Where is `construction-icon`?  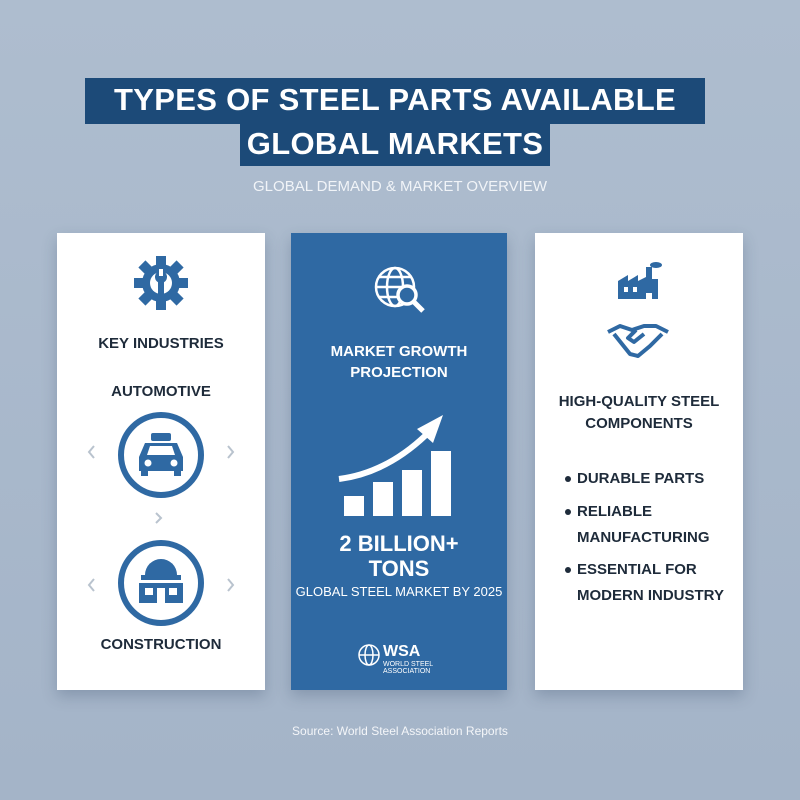
construction-icon is located at coordinates (161, 581).